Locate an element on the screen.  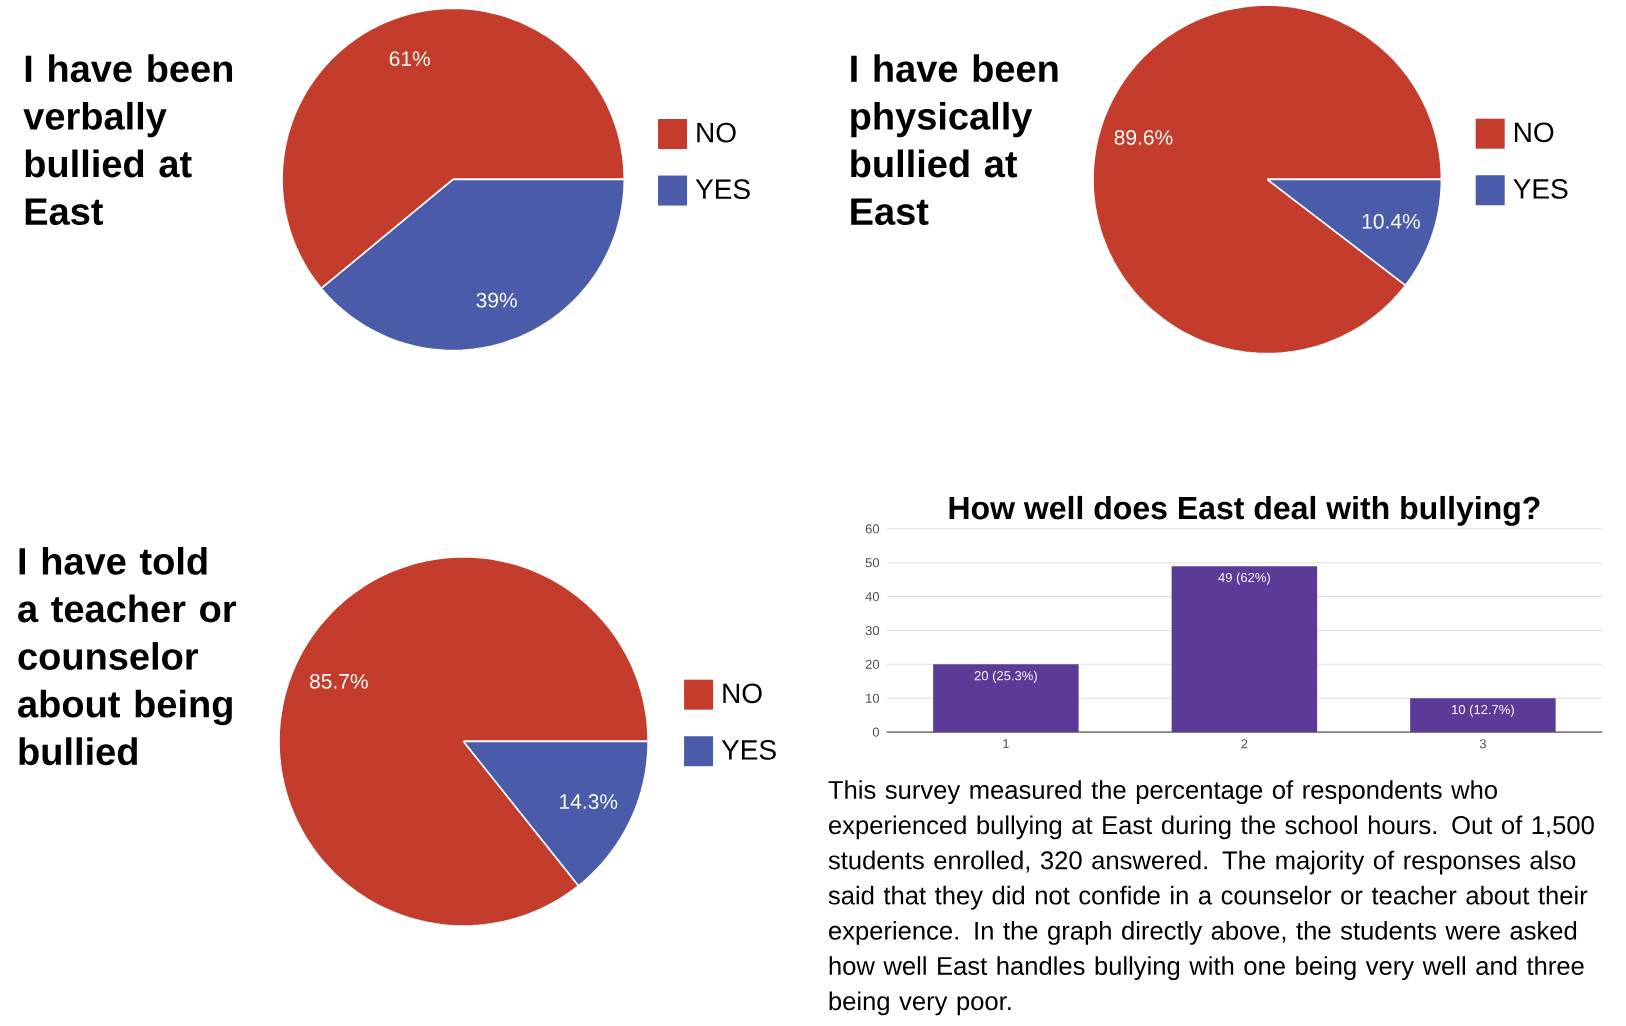
data-label: 61% is located at coordinates (409, 59).